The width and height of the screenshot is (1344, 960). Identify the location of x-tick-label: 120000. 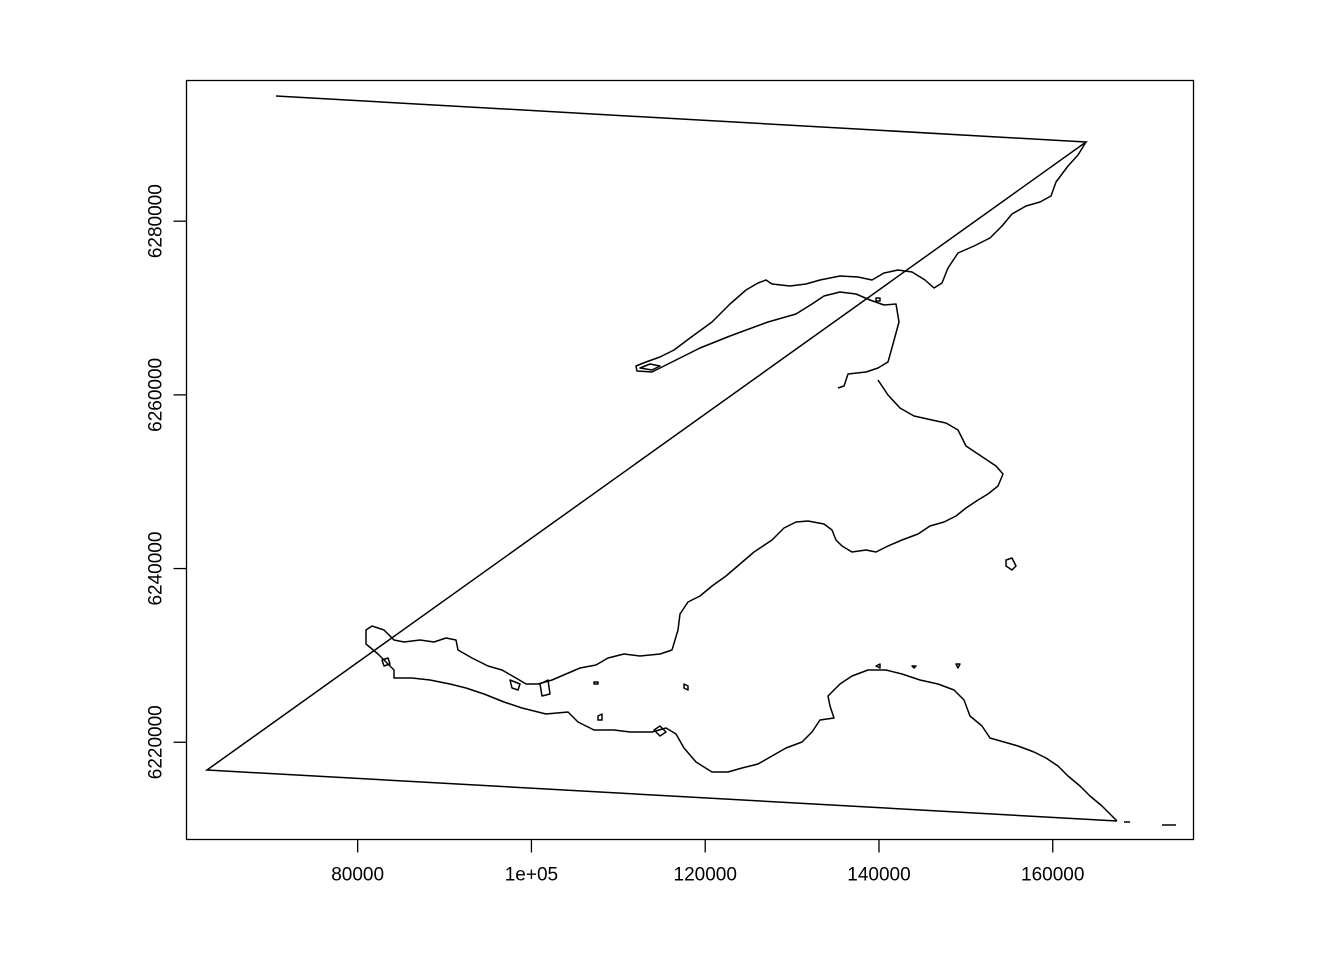
(705, 875).